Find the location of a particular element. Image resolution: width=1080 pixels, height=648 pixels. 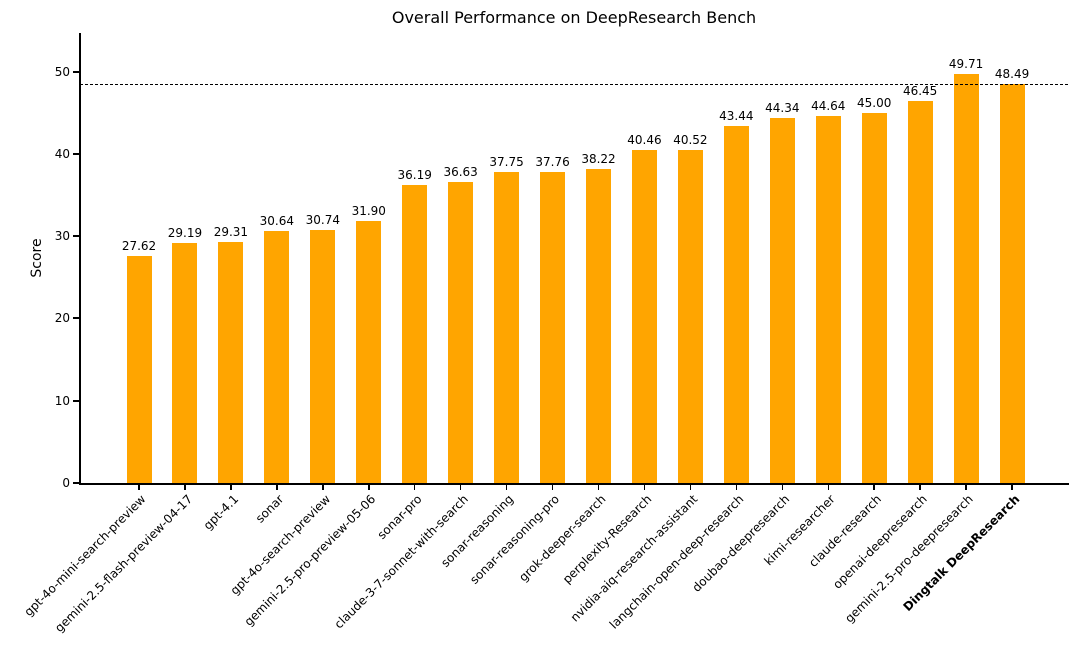

x-tick-label: grok-deeper-search is located at coordinates (562, 538).